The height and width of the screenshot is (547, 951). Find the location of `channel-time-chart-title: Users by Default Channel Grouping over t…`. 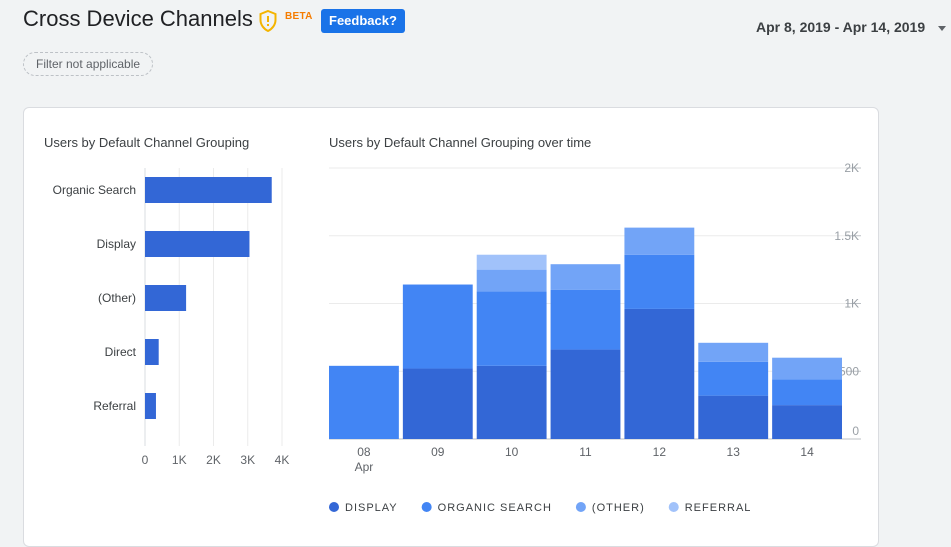

channel-time-chart-title: Users by Default Channel Grouping over t… is located at coordinates (460, 142).